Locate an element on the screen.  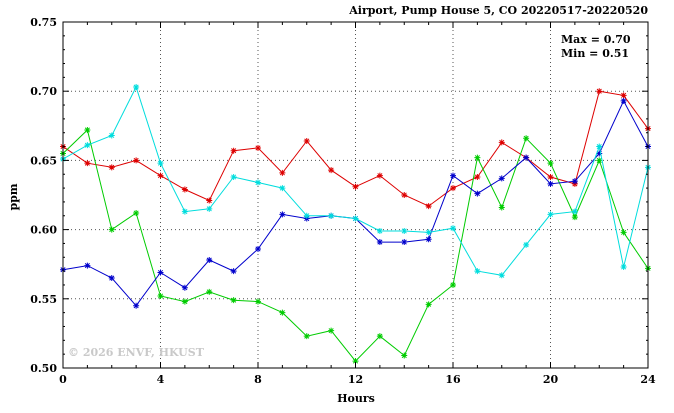
x-tick-label: 0 is located at coordinates (63, 379).